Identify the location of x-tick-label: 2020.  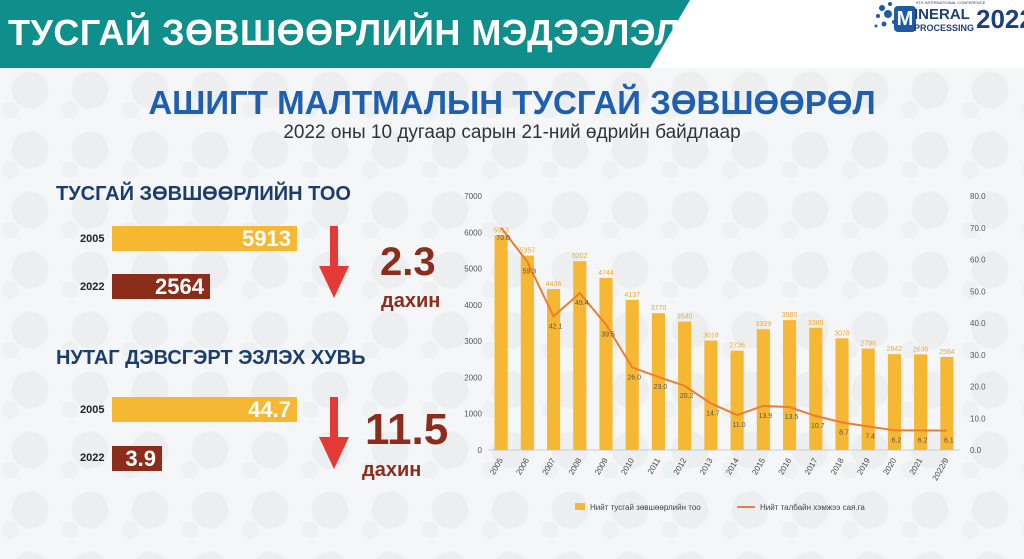
(889, 466).